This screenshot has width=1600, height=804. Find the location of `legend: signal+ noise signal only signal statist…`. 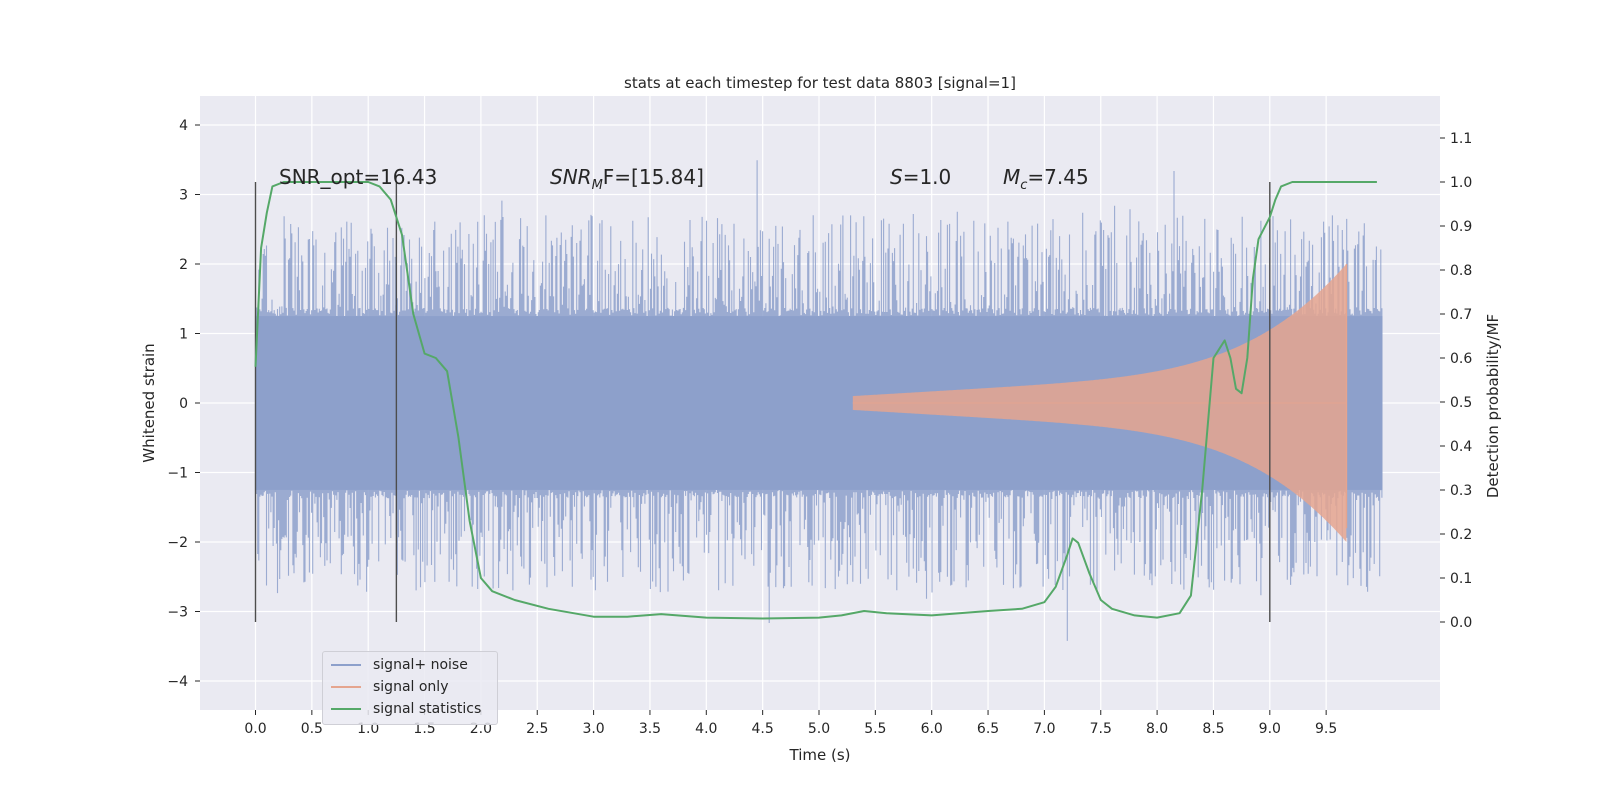

legend: signal+ noise signal only signal statist… is located at coordinates (410, 688).